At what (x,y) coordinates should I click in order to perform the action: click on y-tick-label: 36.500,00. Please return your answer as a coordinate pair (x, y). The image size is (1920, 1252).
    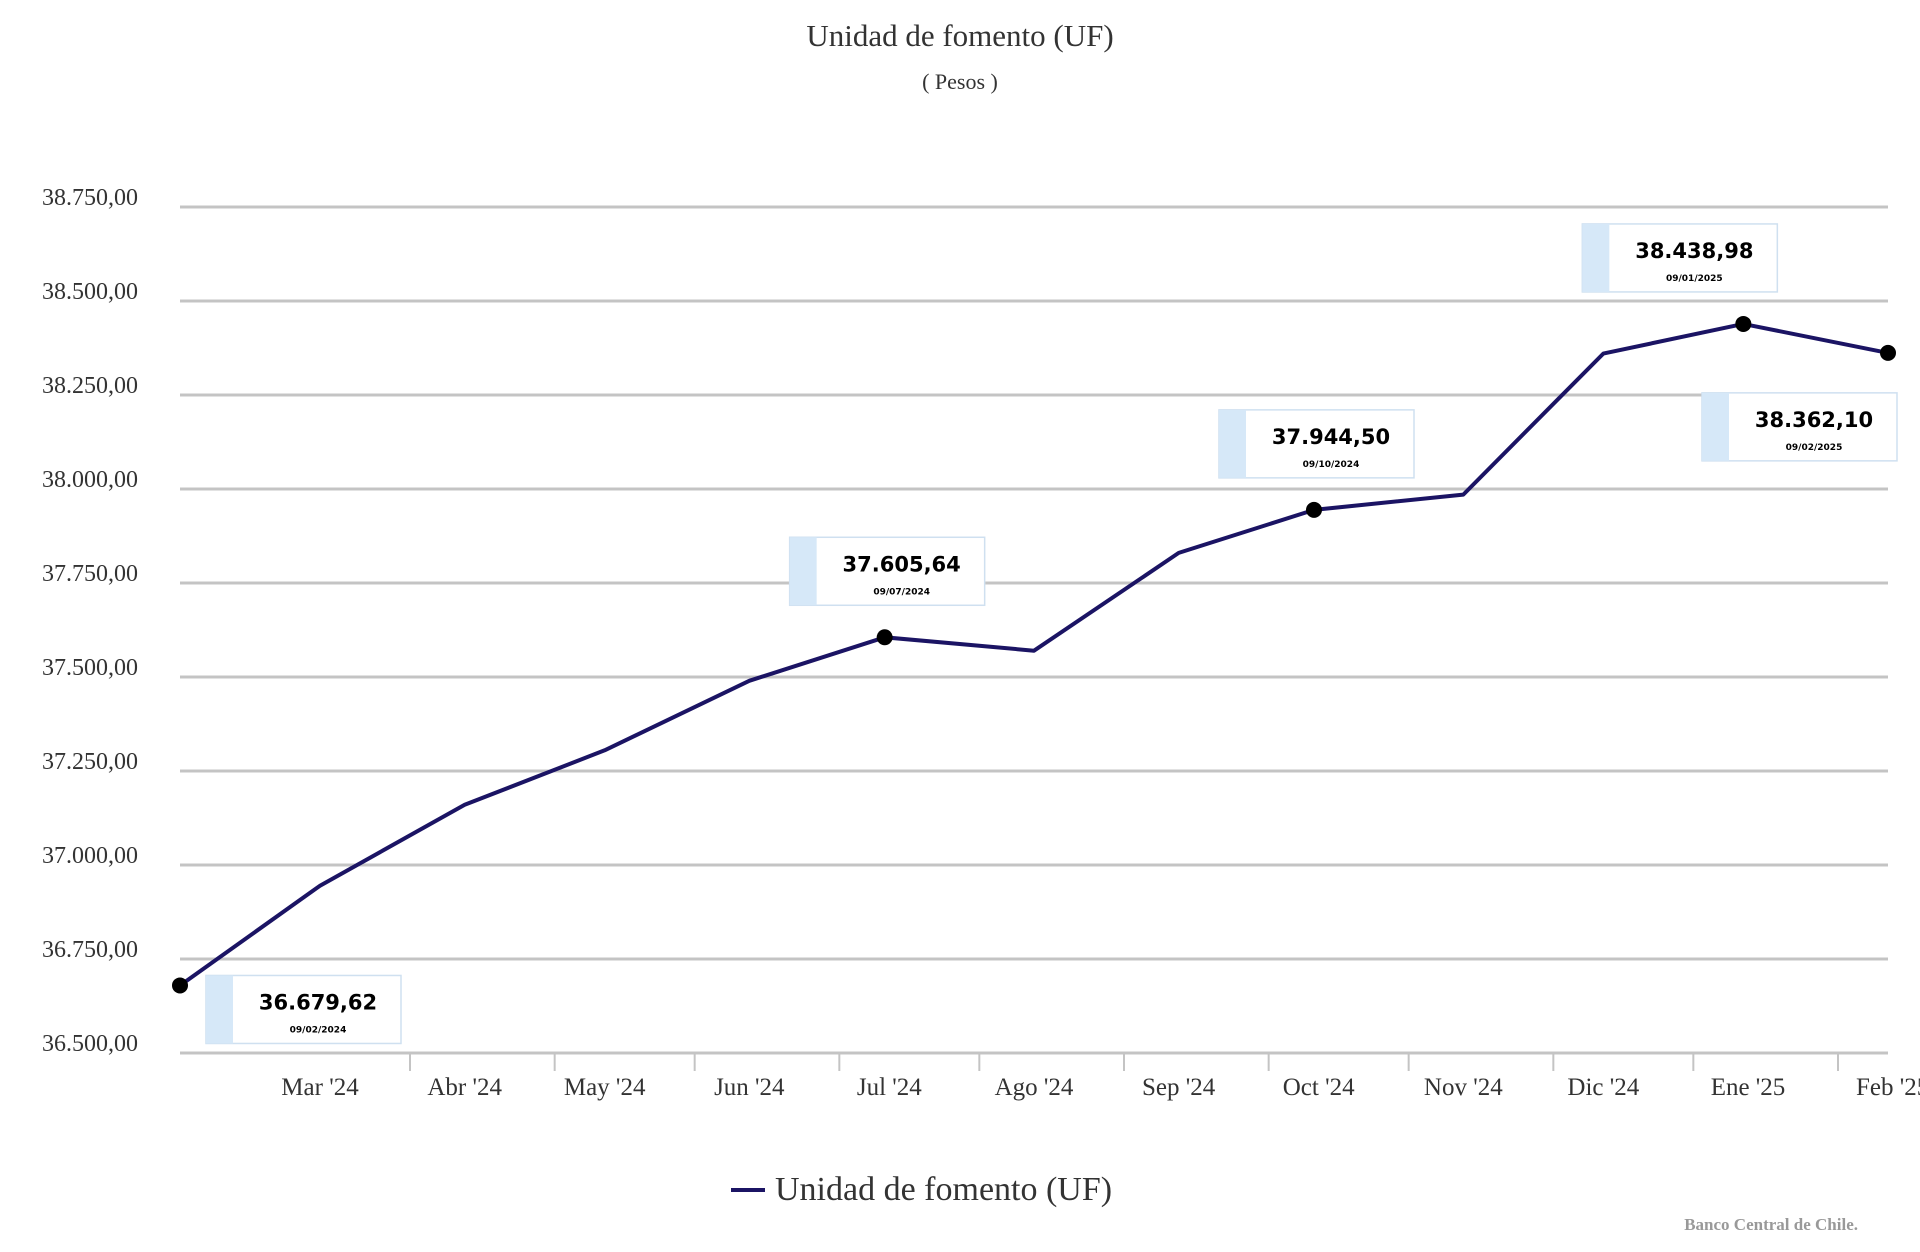
    Looking at the image, I should click on (90, 1044).